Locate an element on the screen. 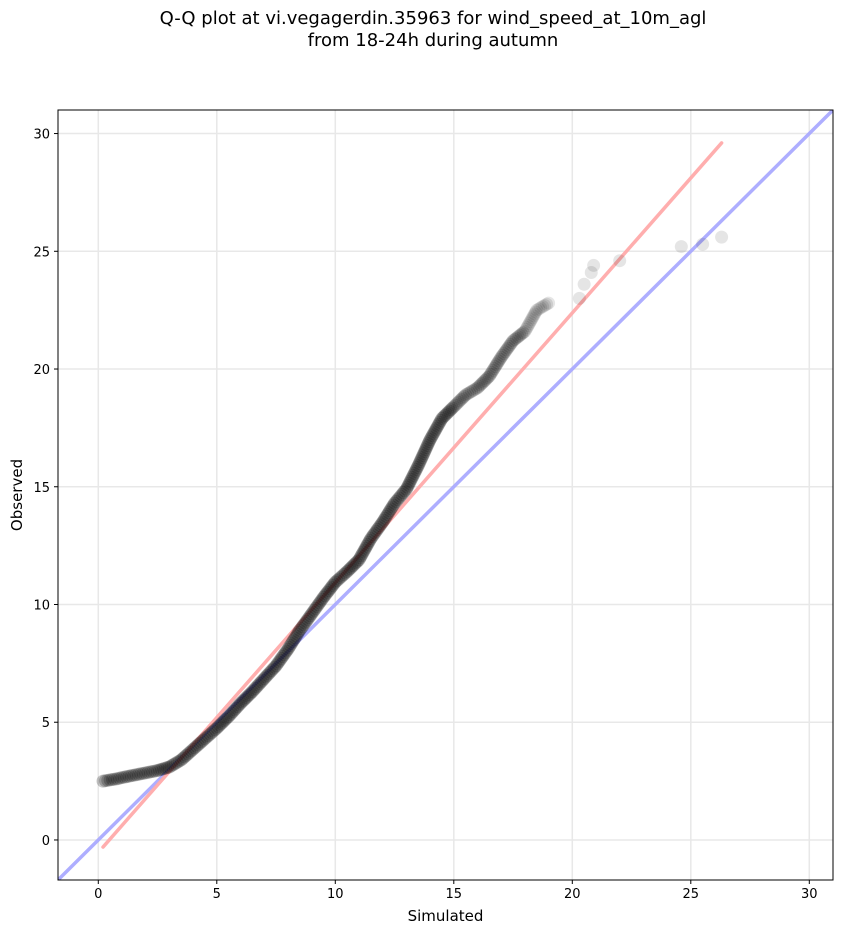  x-tick-label: 5 is located at coordinates (217, 894).